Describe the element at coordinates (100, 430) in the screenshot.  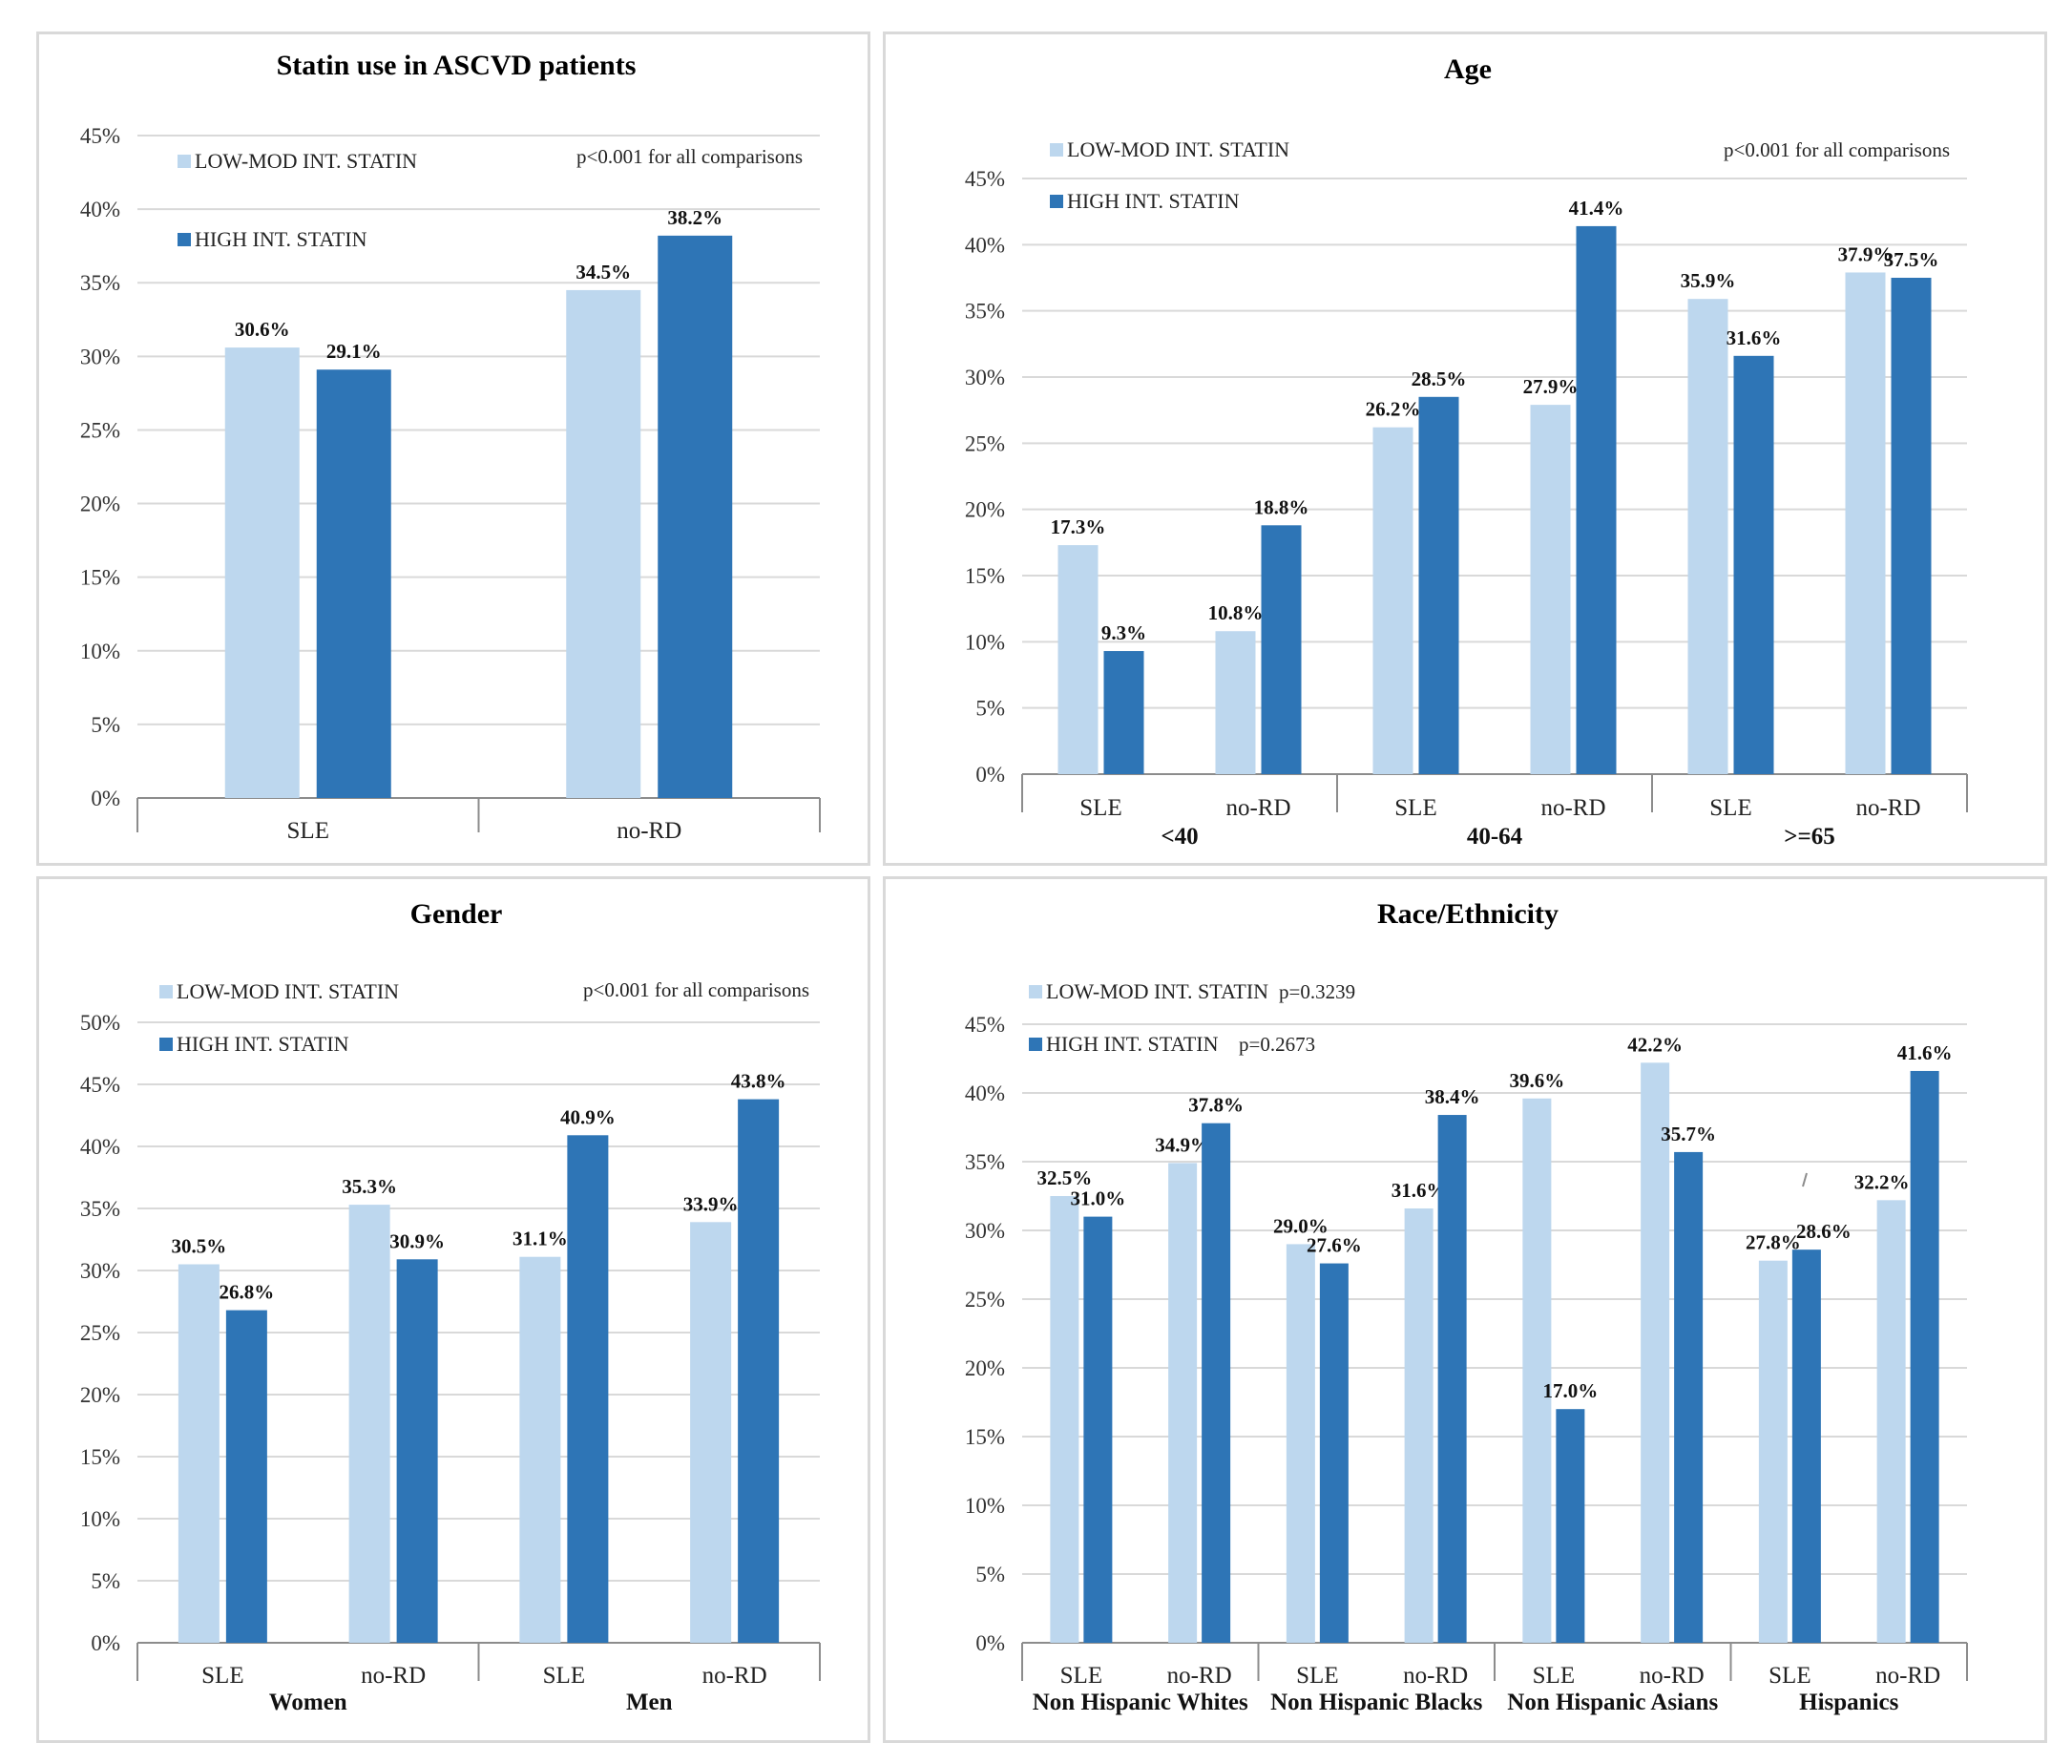
I see `y-tick-label: 25%` at that location.